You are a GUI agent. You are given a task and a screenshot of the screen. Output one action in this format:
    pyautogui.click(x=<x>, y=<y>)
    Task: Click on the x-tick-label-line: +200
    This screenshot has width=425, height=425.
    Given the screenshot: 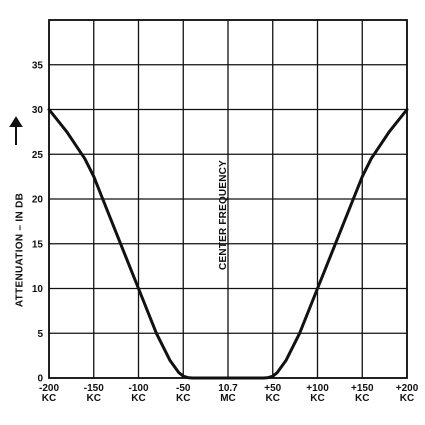 What is the action you would take?
    pyautogui.click(x=407, y=388)
    